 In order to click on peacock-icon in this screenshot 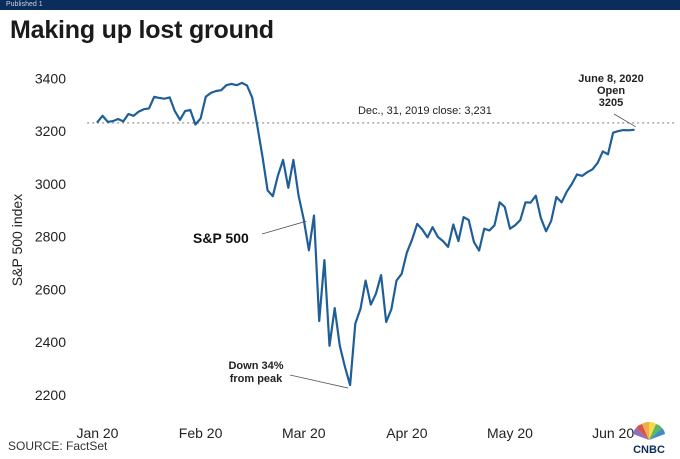, I will do `click(649, 430)`.